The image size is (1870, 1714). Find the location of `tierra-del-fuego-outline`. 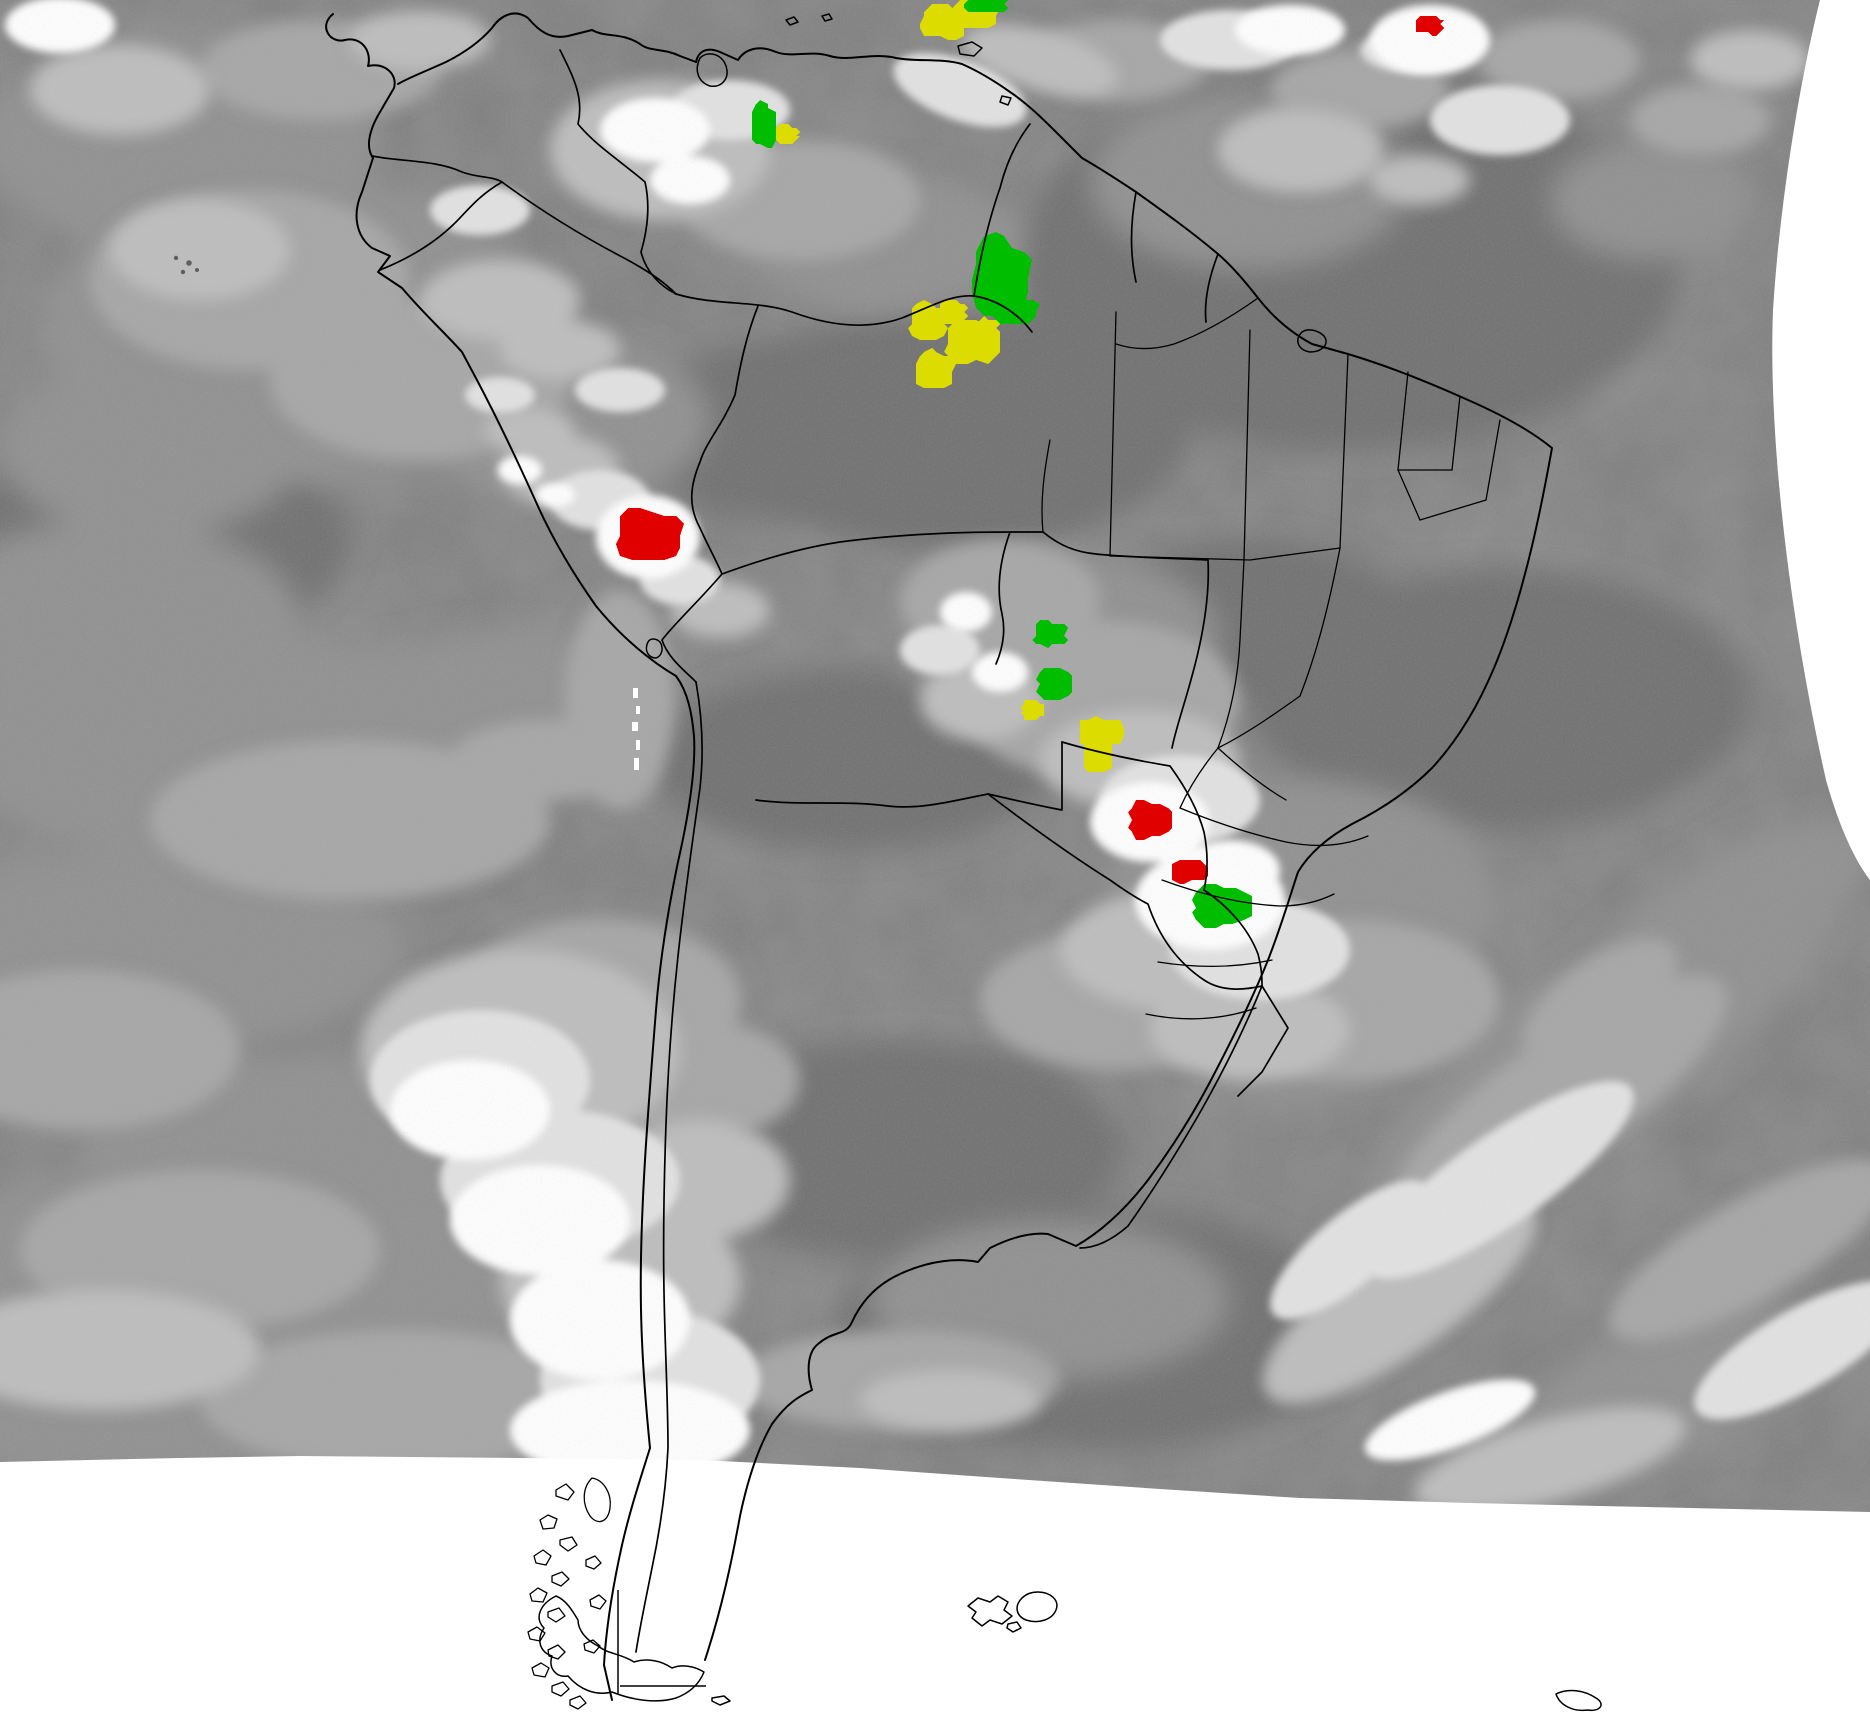

tierra-del-fuego-outline is located at coordinates (621, 1648).